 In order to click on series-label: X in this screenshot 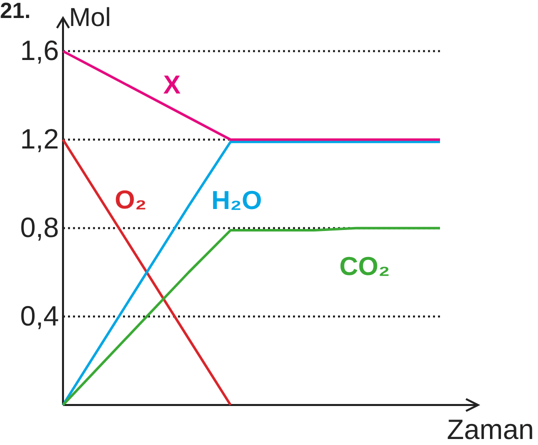, I will do `click(172, 85)`.